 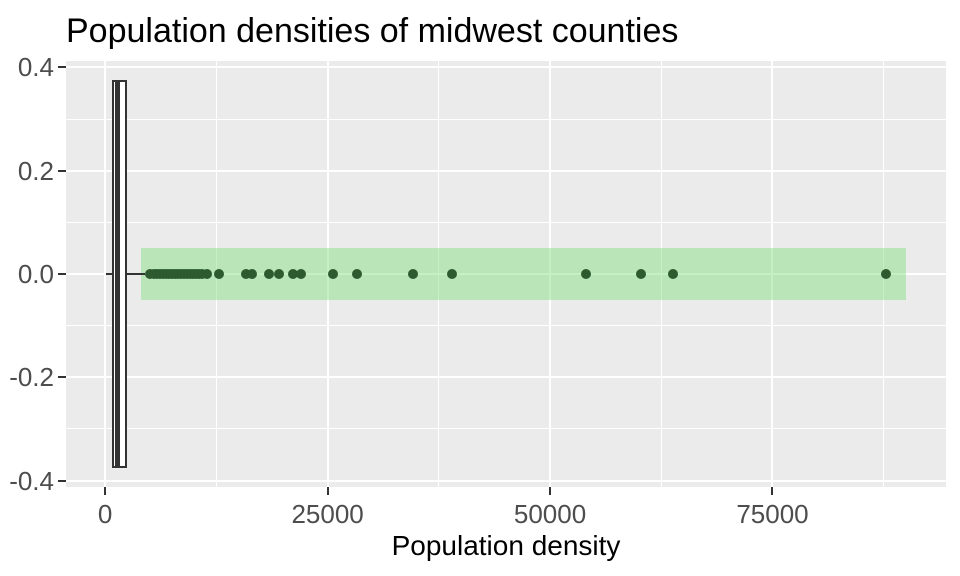 I want to click on x-axis-title: Population density, so click(x=506, y=545).